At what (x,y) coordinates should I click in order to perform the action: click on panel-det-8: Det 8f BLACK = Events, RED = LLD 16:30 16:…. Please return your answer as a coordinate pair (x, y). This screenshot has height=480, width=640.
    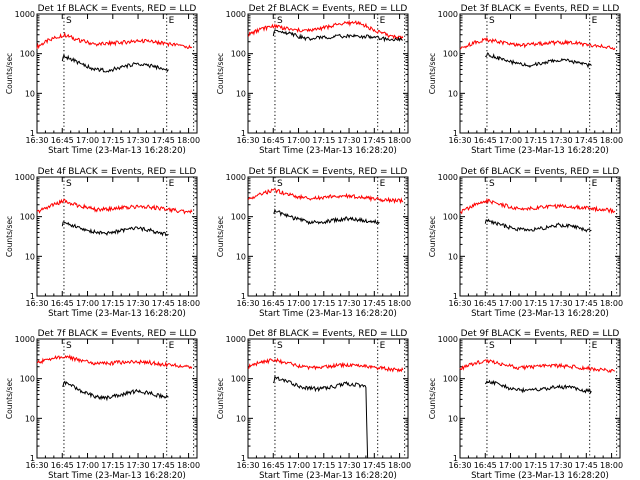
    Looking at the image, I should click on (313, 404).